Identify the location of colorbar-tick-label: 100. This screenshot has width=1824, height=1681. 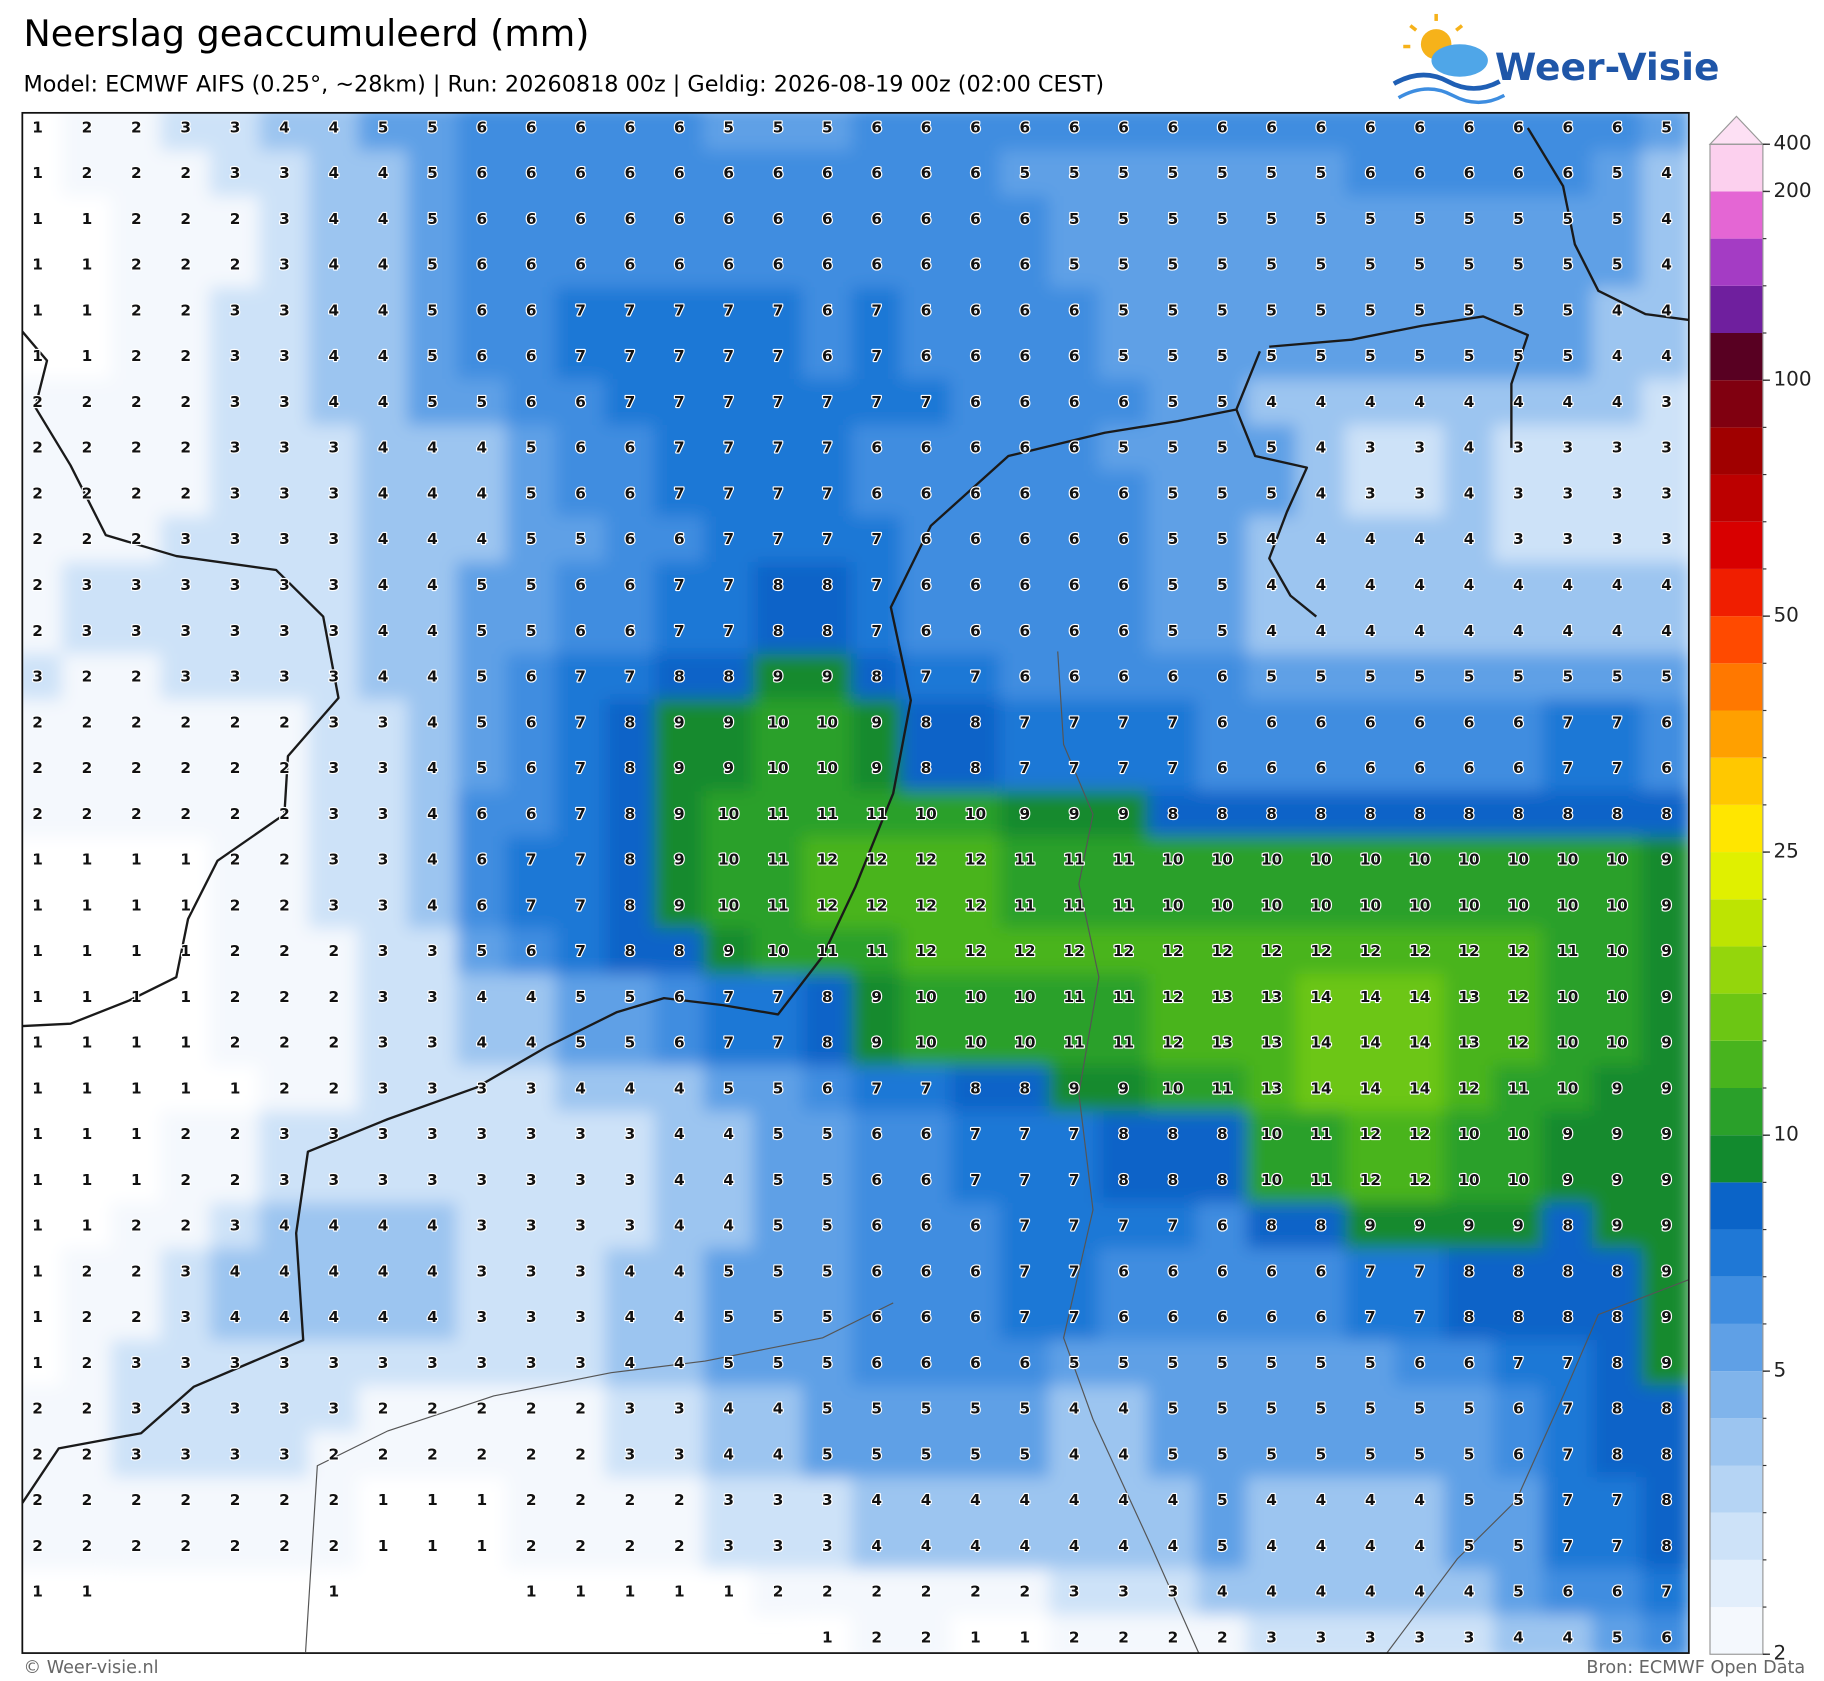
(1792, 379).